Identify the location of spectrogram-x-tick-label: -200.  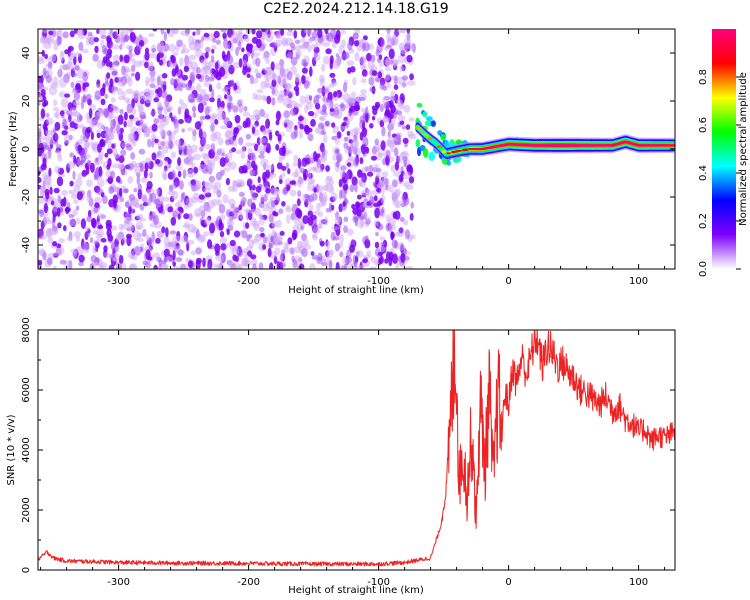
(248, 281).